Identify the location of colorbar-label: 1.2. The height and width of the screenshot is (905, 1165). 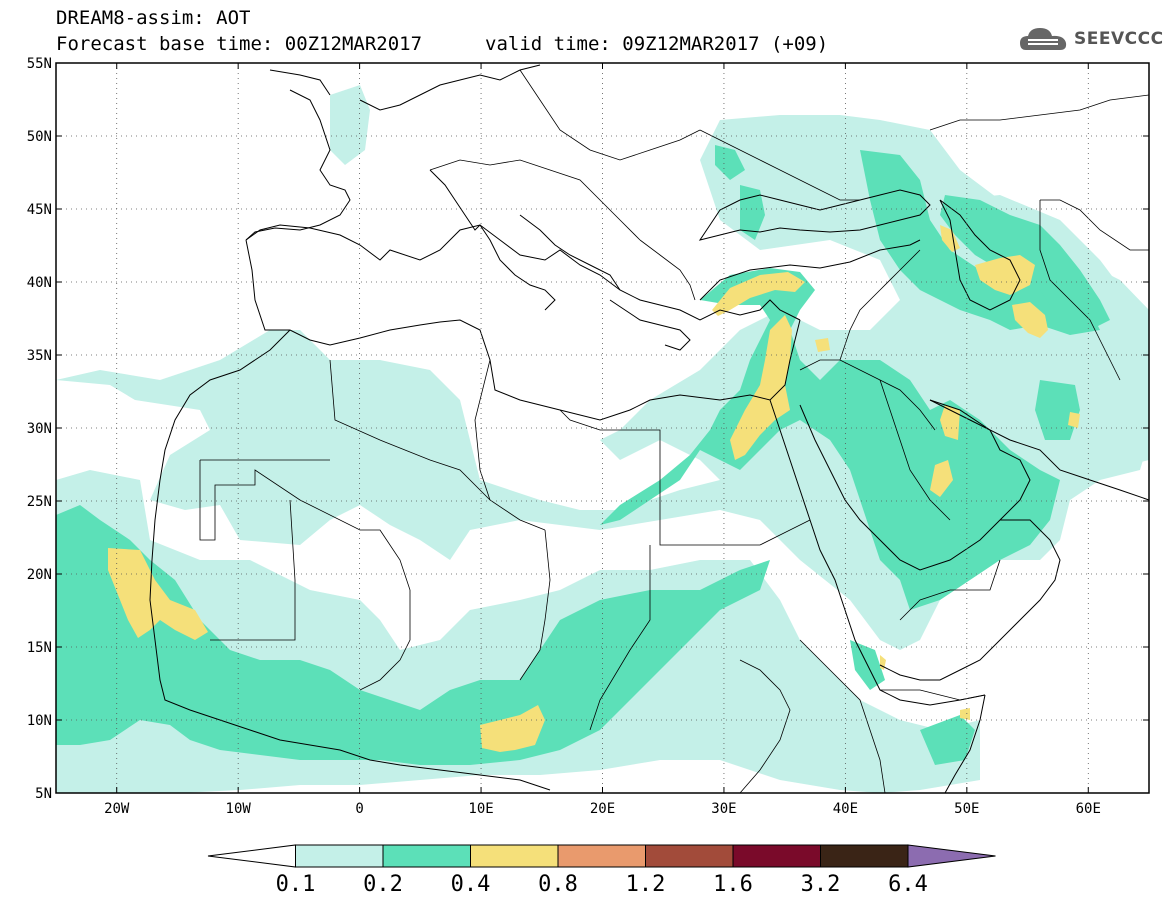
(646, 884).